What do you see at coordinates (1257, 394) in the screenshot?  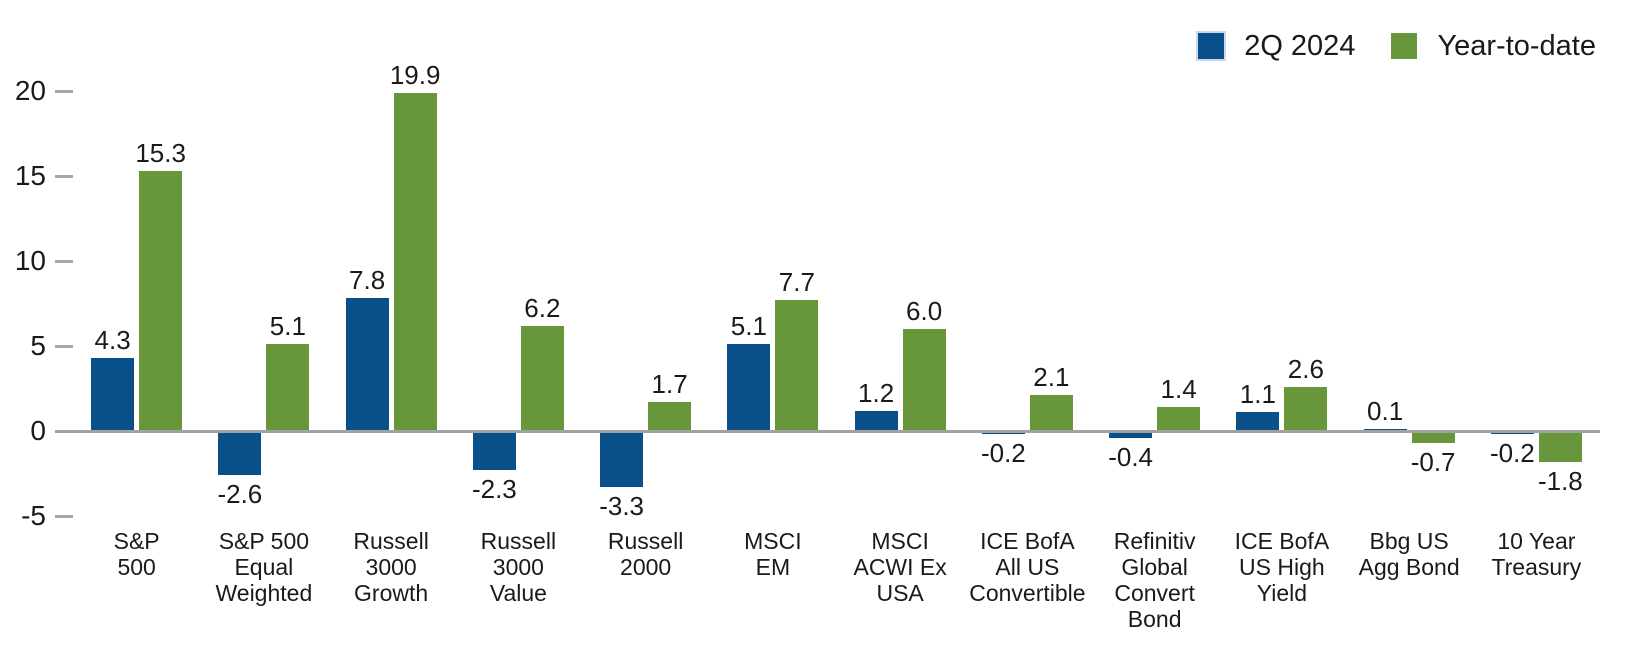 I see `bar-value-label: 1.1` at bounding box center [1257, 394].